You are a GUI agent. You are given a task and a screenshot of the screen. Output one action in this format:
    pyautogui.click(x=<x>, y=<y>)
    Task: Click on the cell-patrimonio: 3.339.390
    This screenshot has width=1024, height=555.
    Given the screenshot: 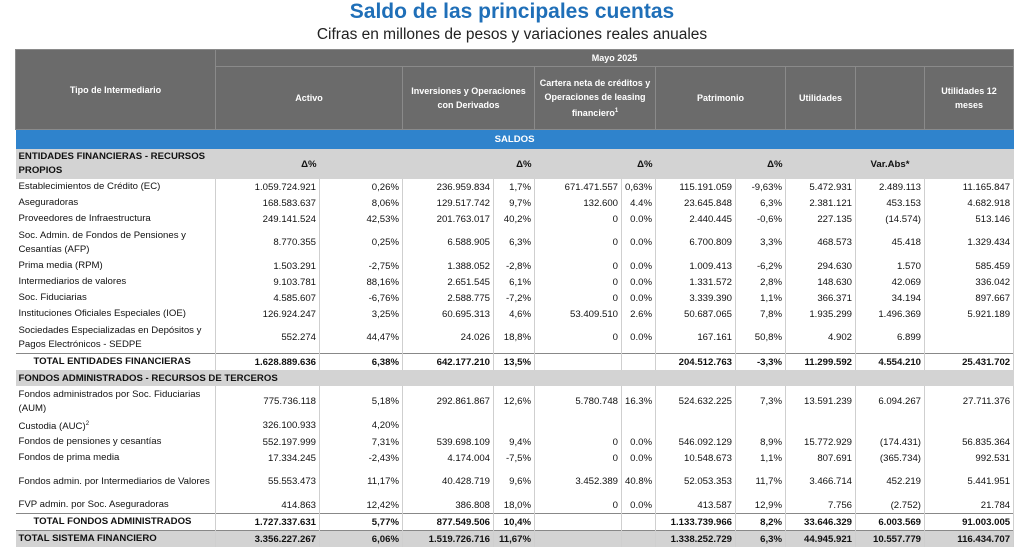 What is the action you would take?
    pyautogui.click(x=695, y=298)
    